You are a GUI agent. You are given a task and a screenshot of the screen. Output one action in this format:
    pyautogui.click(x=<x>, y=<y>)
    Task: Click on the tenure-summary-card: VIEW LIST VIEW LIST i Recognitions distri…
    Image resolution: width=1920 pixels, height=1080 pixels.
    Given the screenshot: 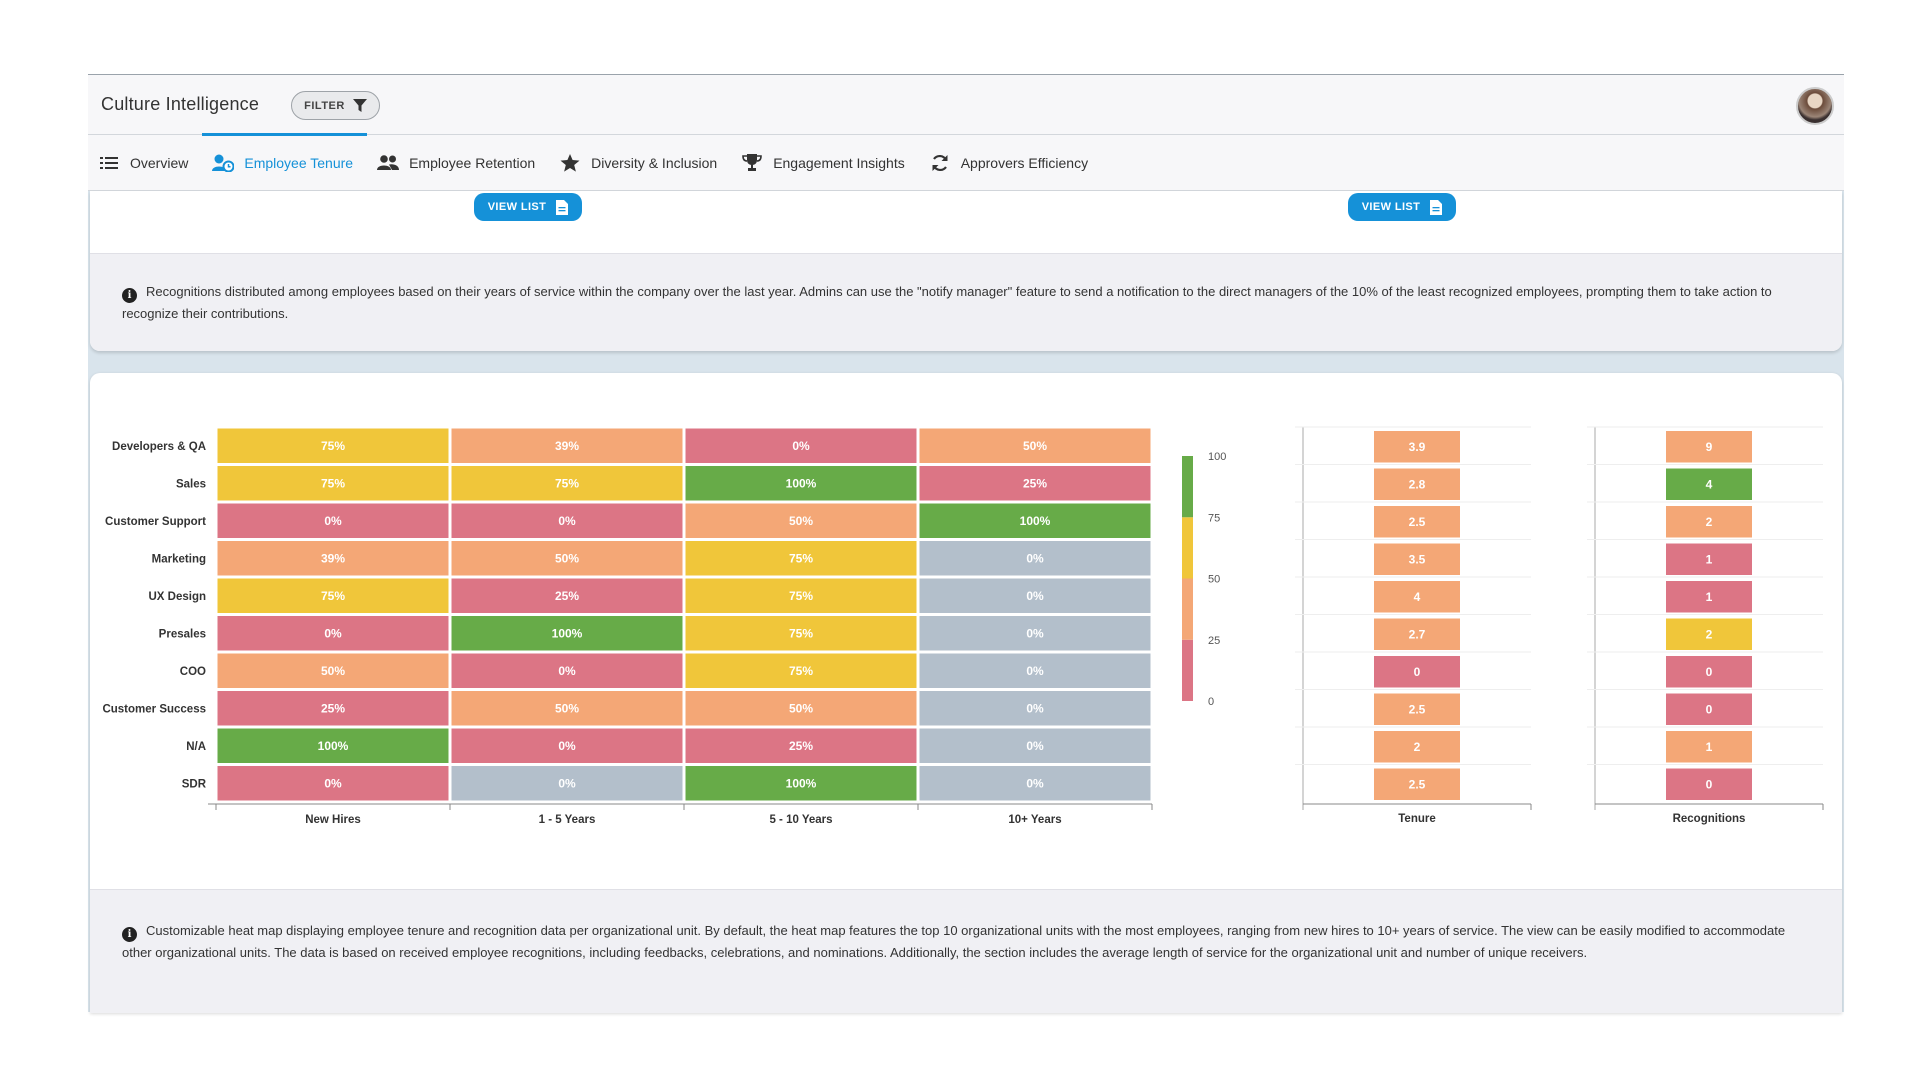 What is the action you would take?
    pyautogui.click(x=966, y=271)
    